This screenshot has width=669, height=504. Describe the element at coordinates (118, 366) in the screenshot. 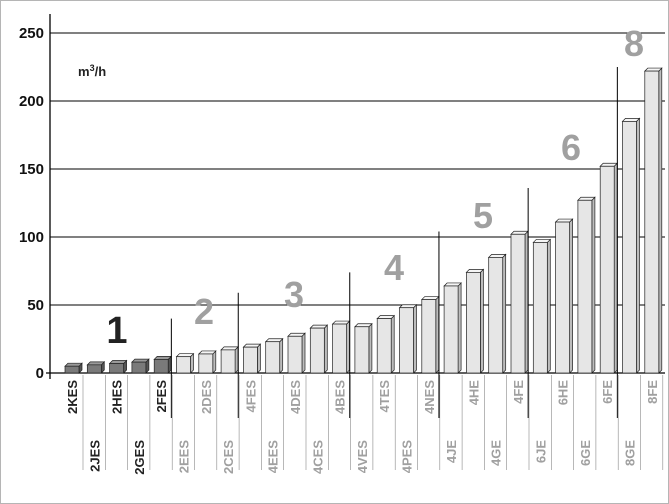

I see `bar-2HES` at that location.